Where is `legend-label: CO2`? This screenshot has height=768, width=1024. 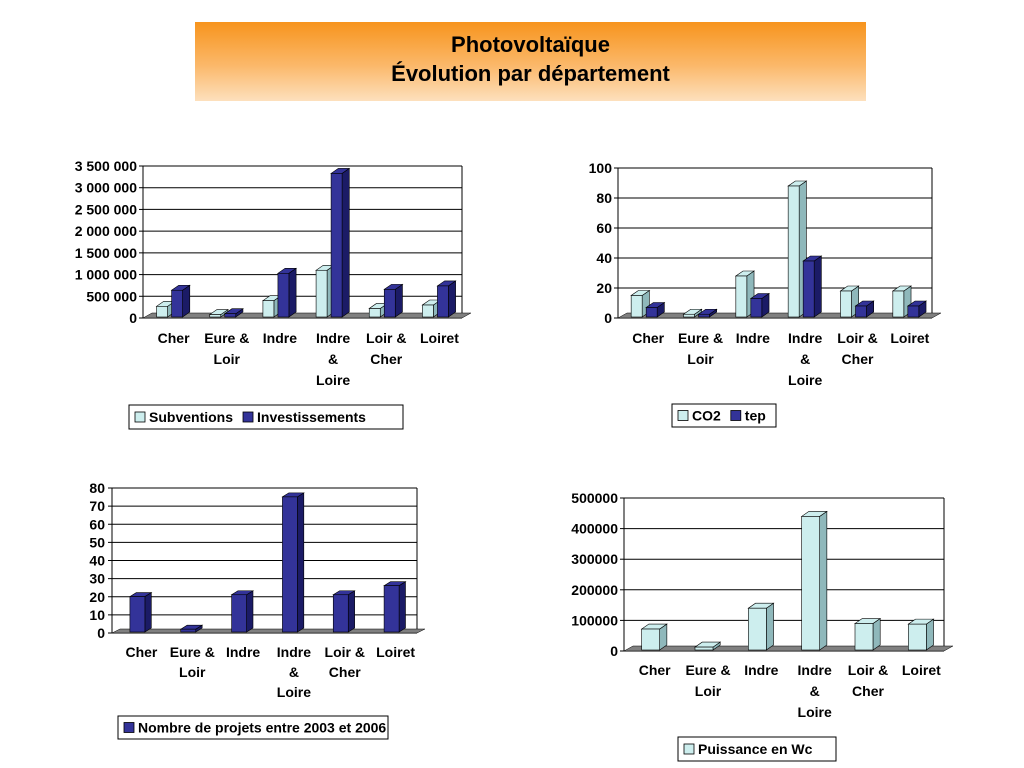
legend-label: CO2 is located at coordinates (706, 416).